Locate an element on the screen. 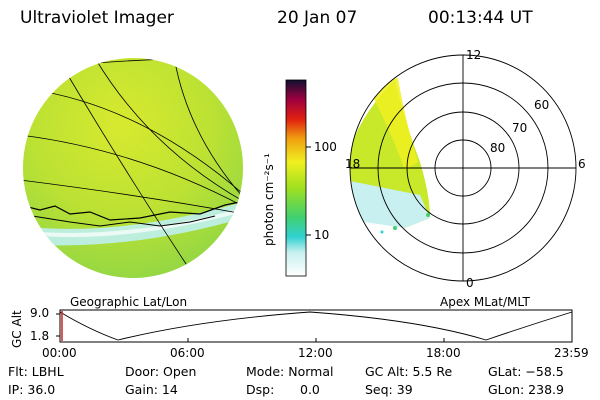 The width and height of the screenshot is (600, 400). colorbar-tick-100: 100 is located at coordinates (325, 147).